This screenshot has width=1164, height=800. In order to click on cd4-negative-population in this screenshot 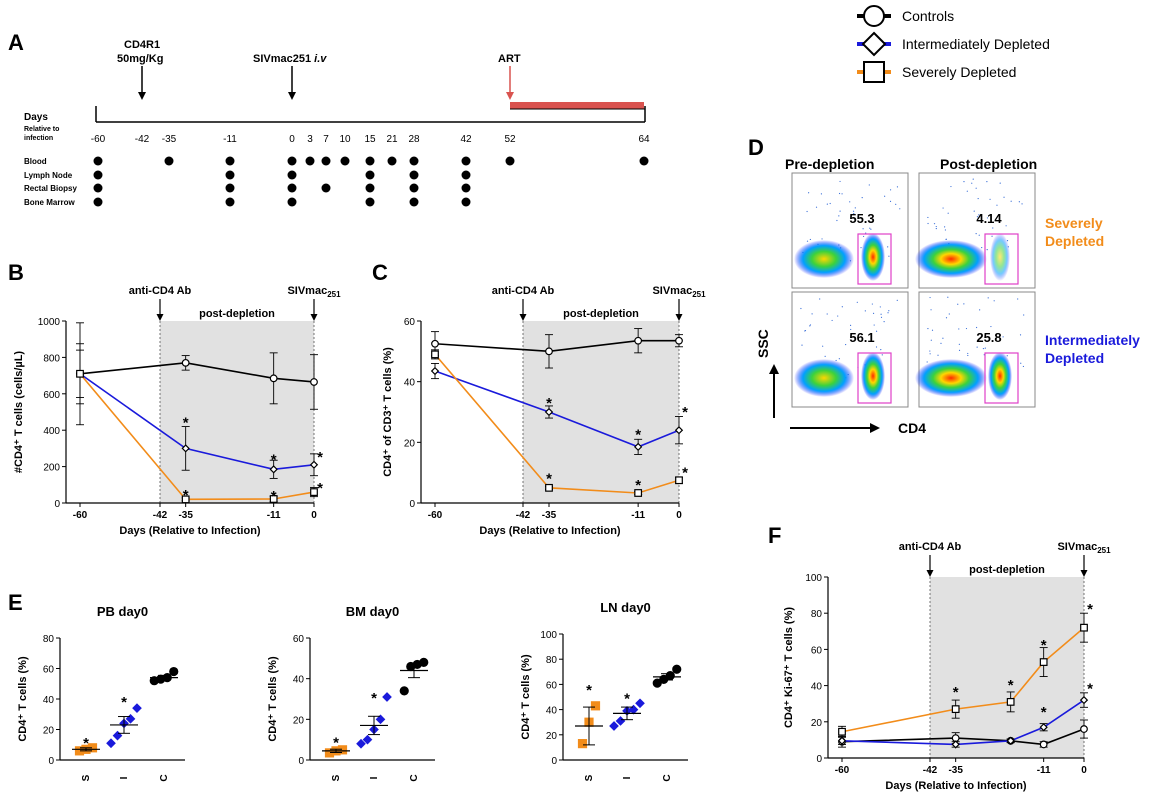, I will do `click(951, 378)`.